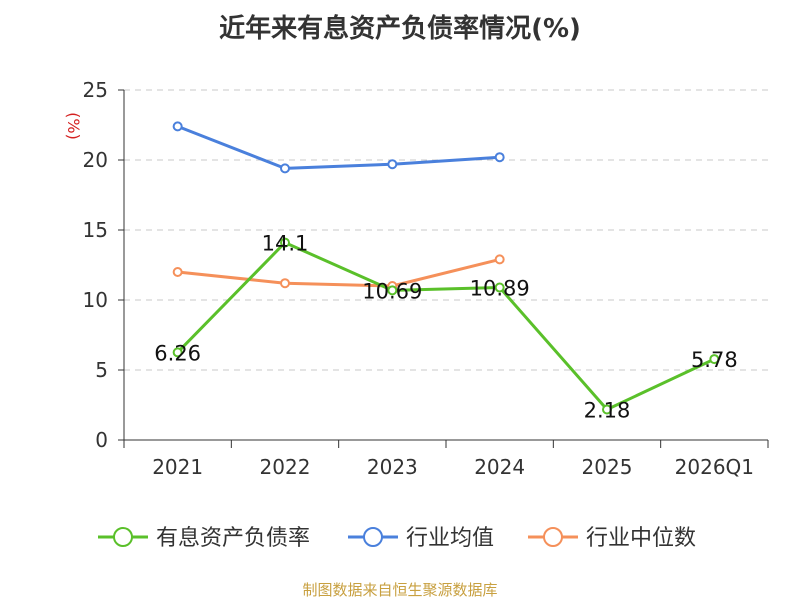 This screenshot has height=600, width=800. Describe the element at coordinates (607, 467) in the screenshot. I see `x-tick-label: 2025` at that location.